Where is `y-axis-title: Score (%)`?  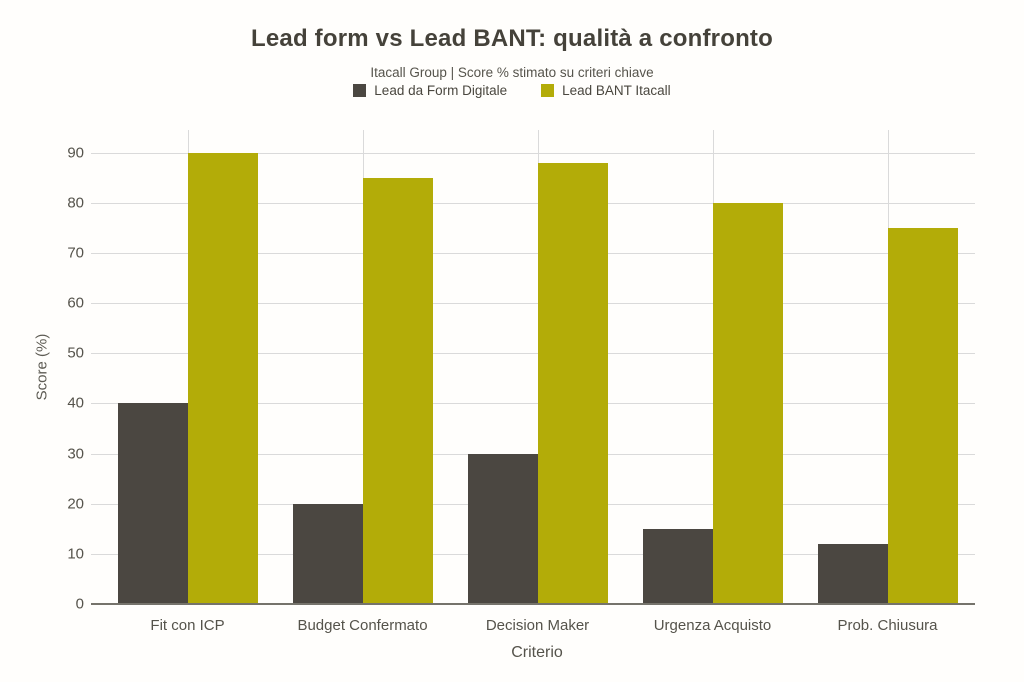
y-axis-title: Score (%) is located at coordinates (42, 367).